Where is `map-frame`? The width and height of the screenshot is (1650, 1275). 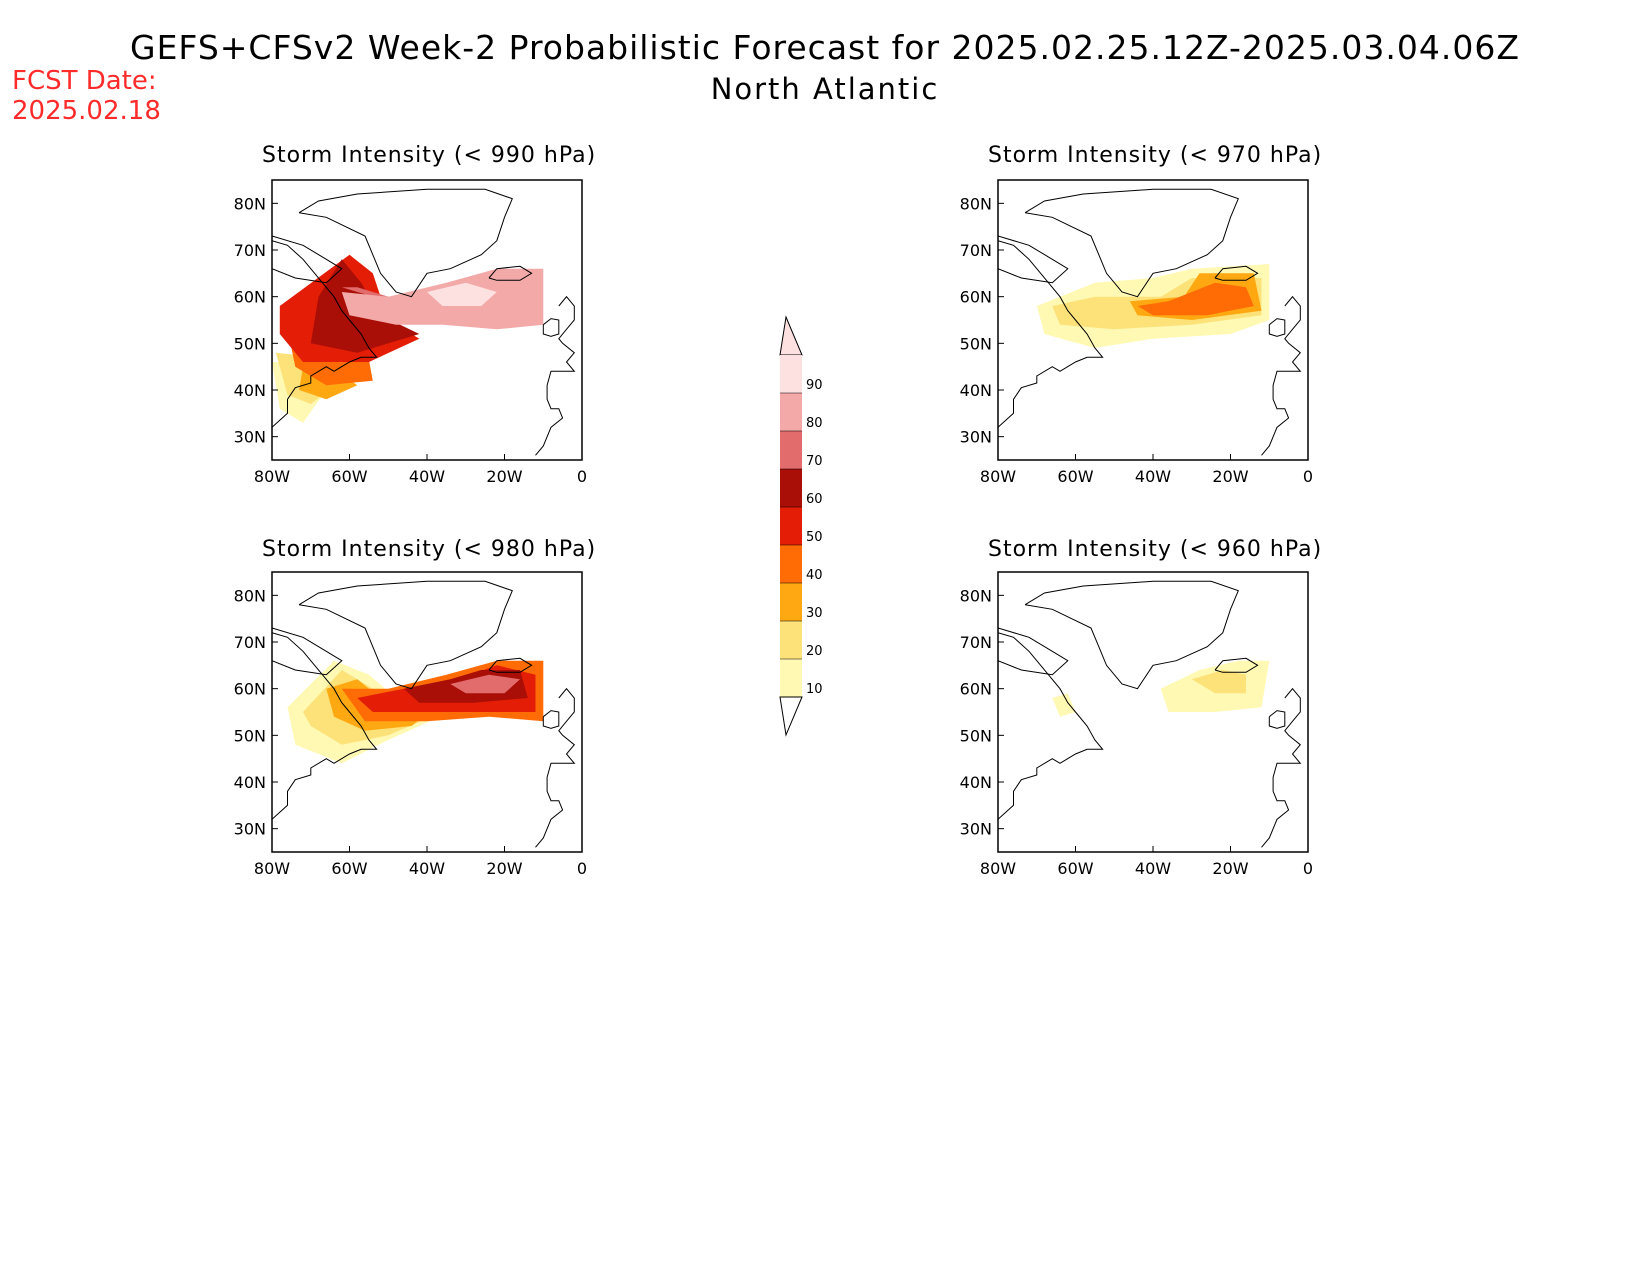 map-frame is located at coordinates (1153, 712).